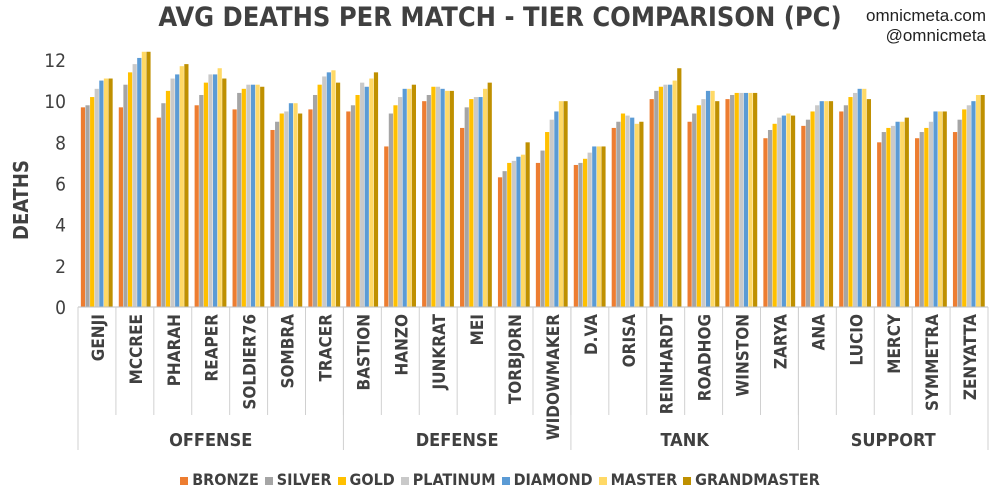 The image size is (1000, 500). Describe the element at coordinates (554, 377) in the screenshot. I see `x-tick-label: WIDOWMAKER` at that location.